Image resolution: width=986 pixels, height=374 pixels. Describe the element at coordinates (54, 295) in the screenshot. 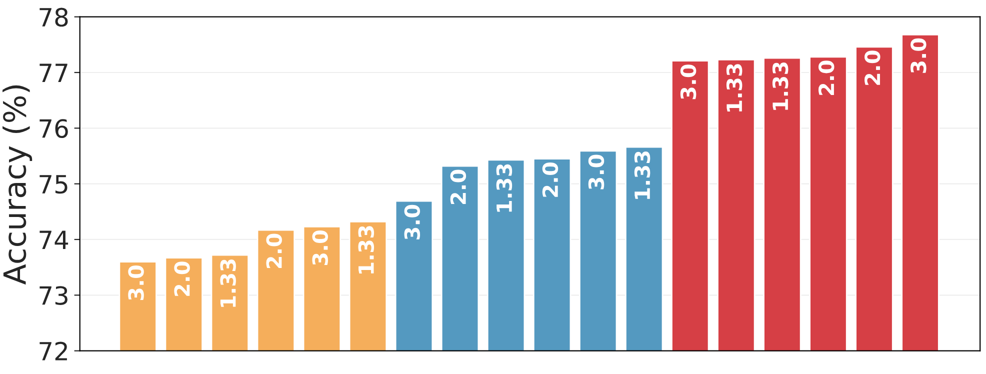

I see `y-tick-label: 73` at that location.